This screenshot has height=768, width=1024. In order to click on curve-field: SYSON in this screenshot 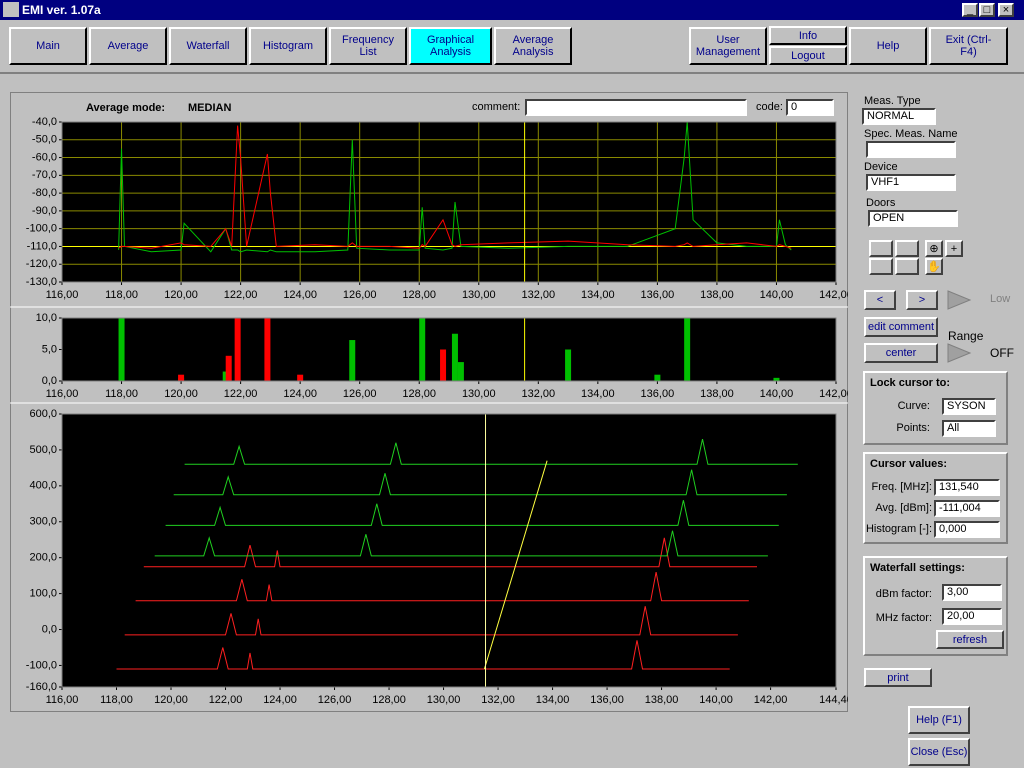, I will do `click(969, 406)`.